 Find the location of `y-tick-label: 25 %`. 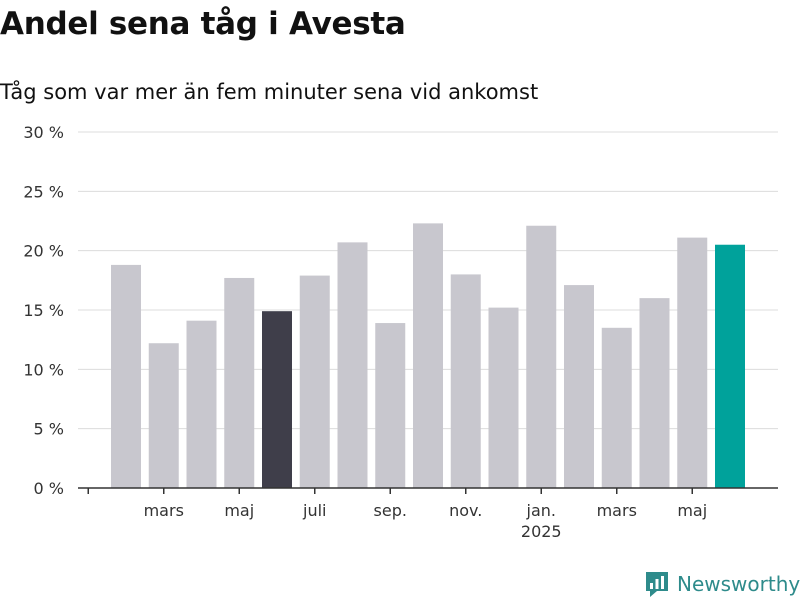

y-tick-label: 25 % is located at coordinates (43, 191).